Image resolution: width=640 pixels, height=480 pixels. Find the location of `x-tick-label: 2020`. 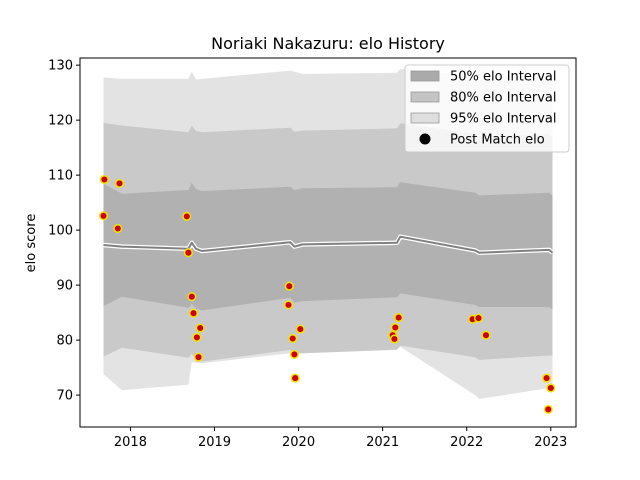

x-tick-label: 2020 is located at coordinates (298, 442).